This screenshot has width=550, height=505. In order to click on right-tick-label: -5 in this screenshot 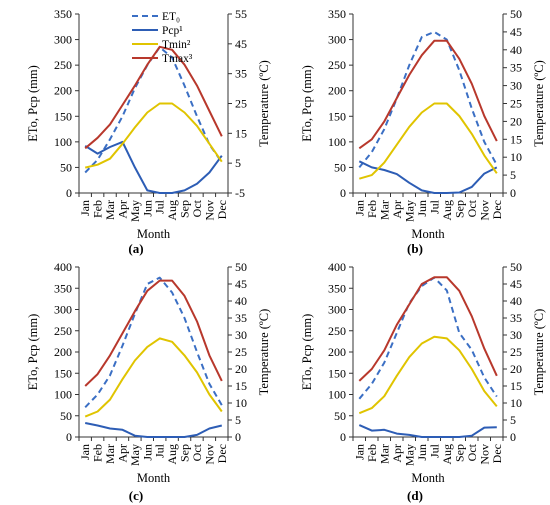, I will do `click(240, 193)`.